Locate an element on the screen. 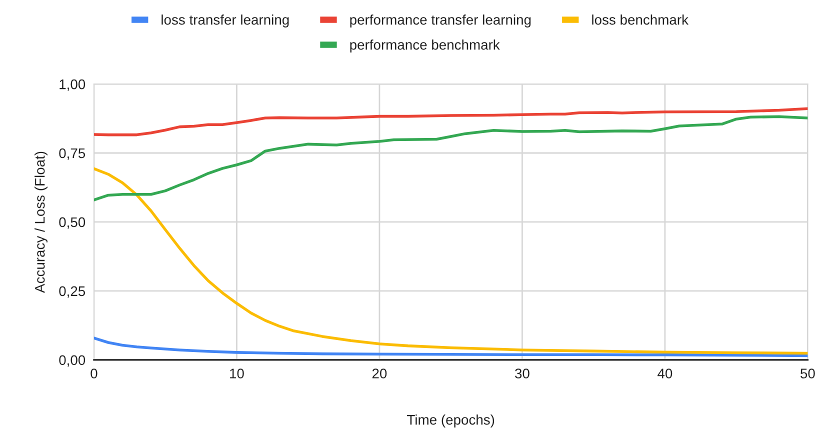 This screenshot has height=431, width=820. y-tick-label: 0,50 is located at coordinates (72, 223).